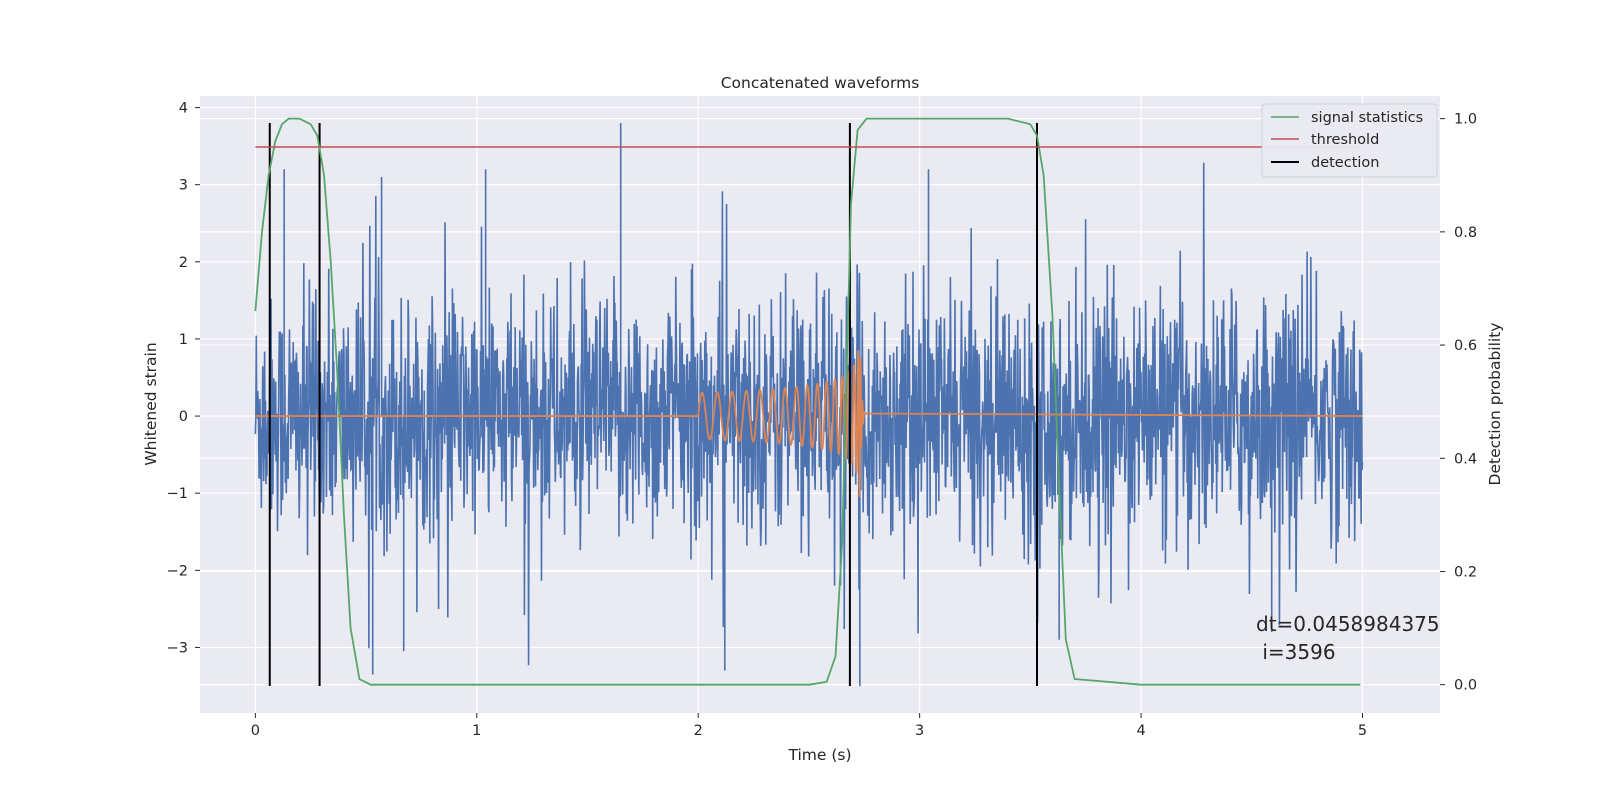 The width and height of the screenshot is (1600, 800). I want to click on x-tick-label: 4, so click(1140, 731).